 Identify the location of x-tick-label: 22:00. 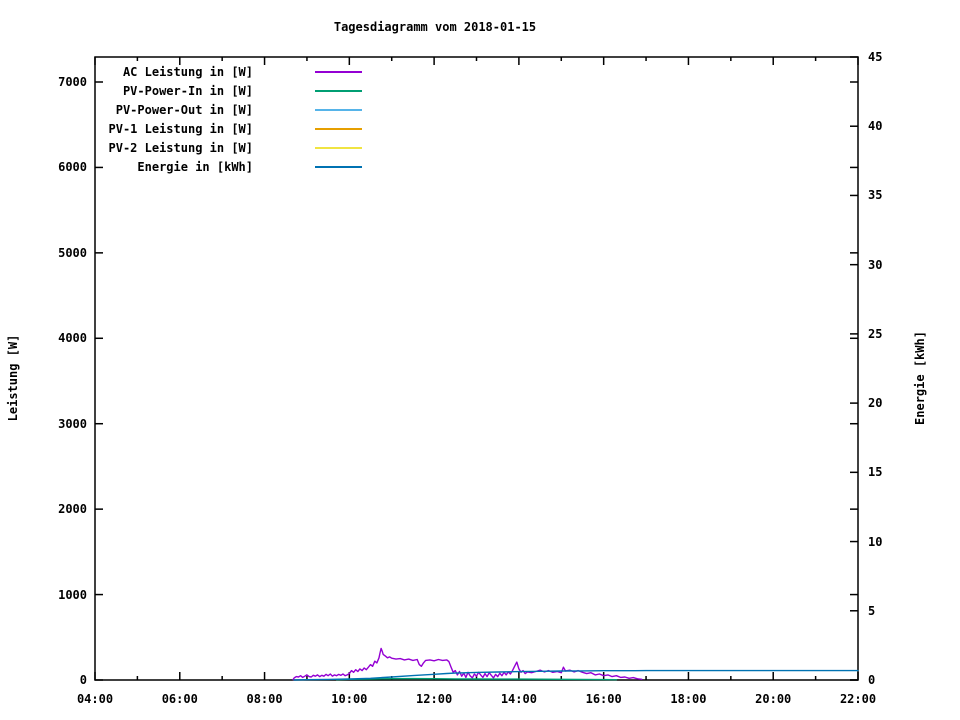
(858, 699).